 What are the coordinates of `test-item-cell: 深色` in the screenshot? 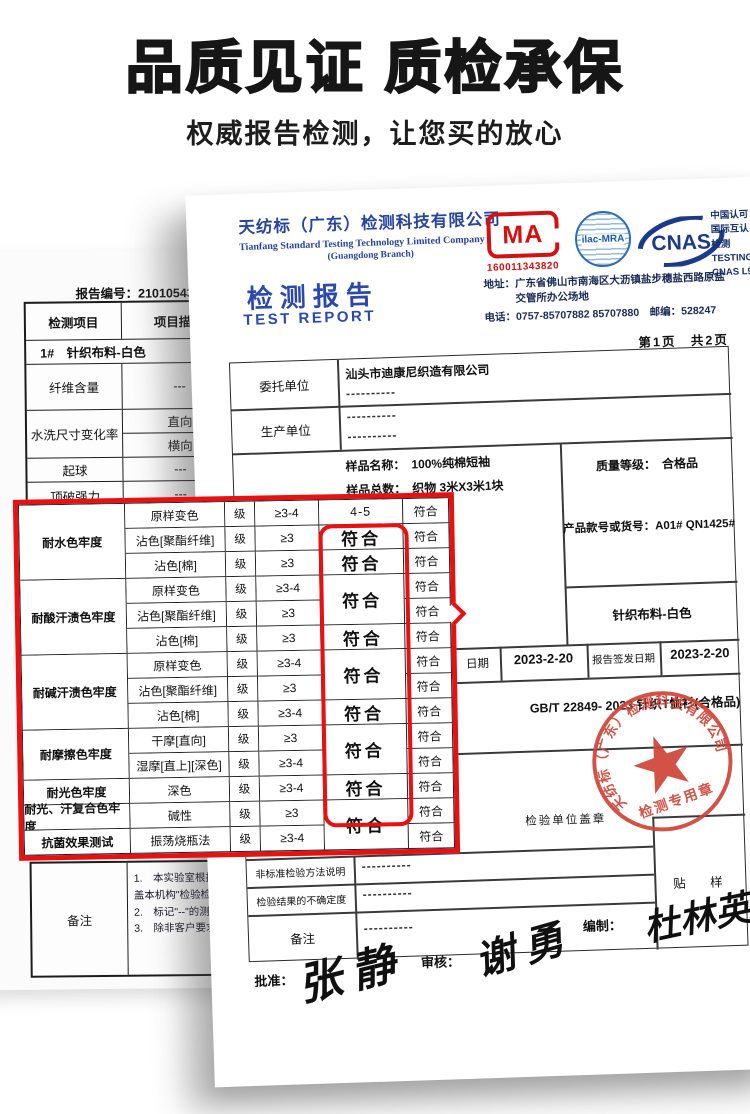 It's located at (180, 790).